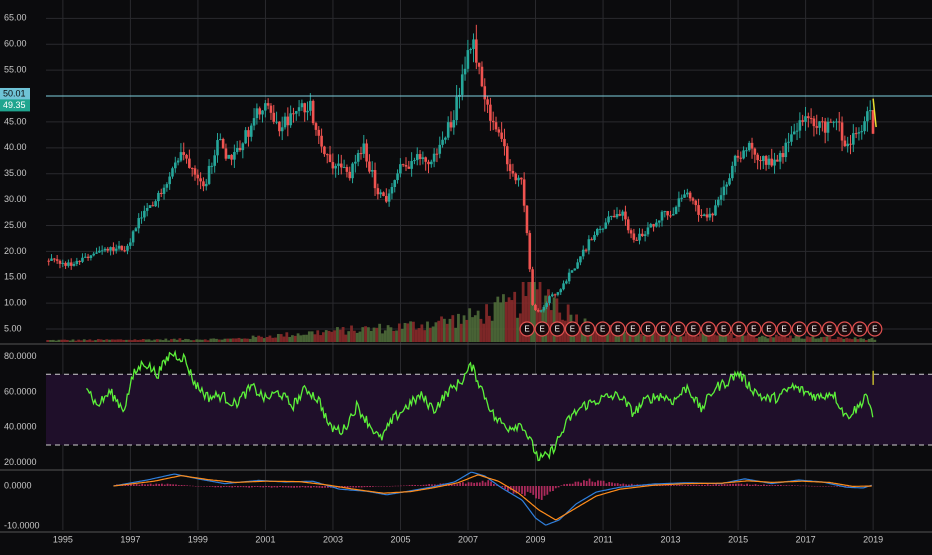  Describe the element at coordinates (15, 251) in the screenshot. I see `y-tick-label: 20.00` at that location.